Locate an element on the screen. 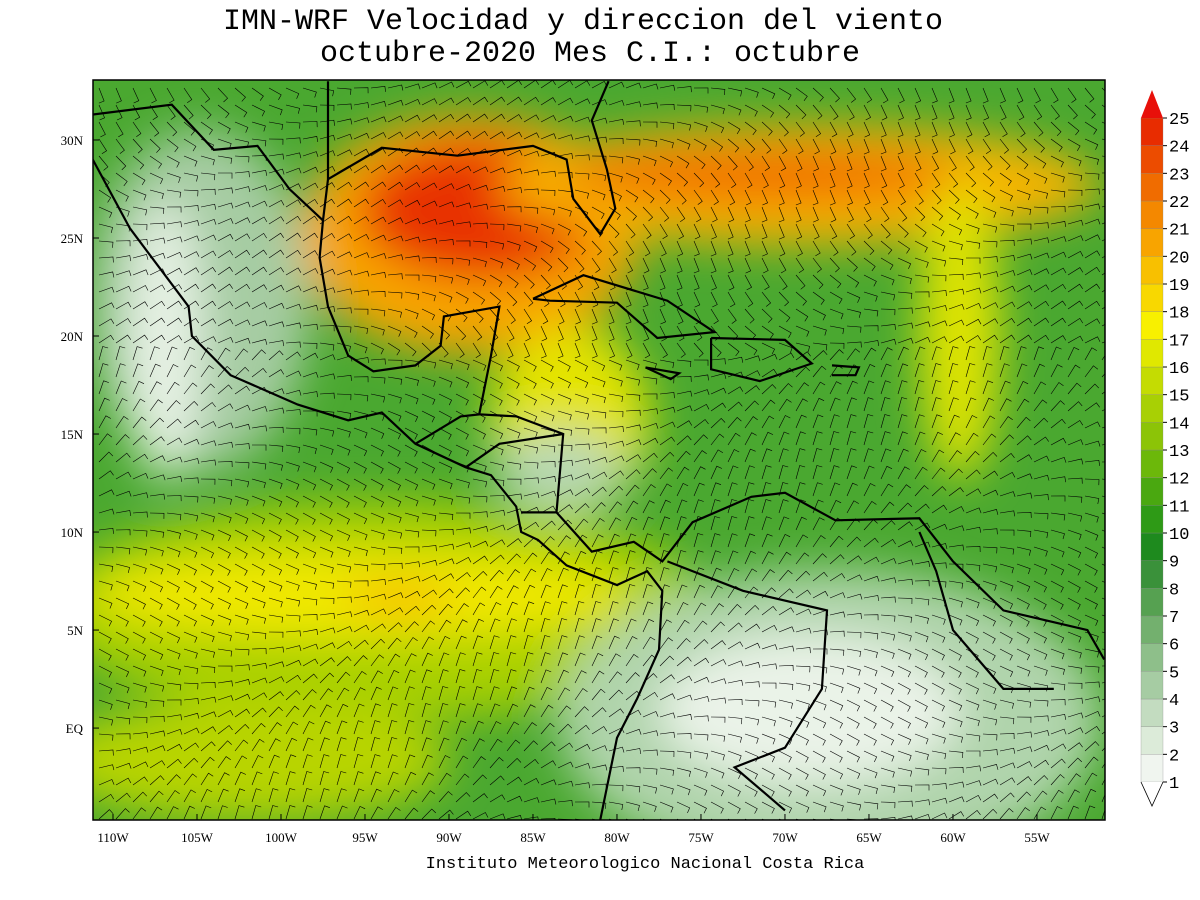 The width and height of the screenshot is (1200, 900). colorbar-label: 2 is located at coordinates (1174, 756).